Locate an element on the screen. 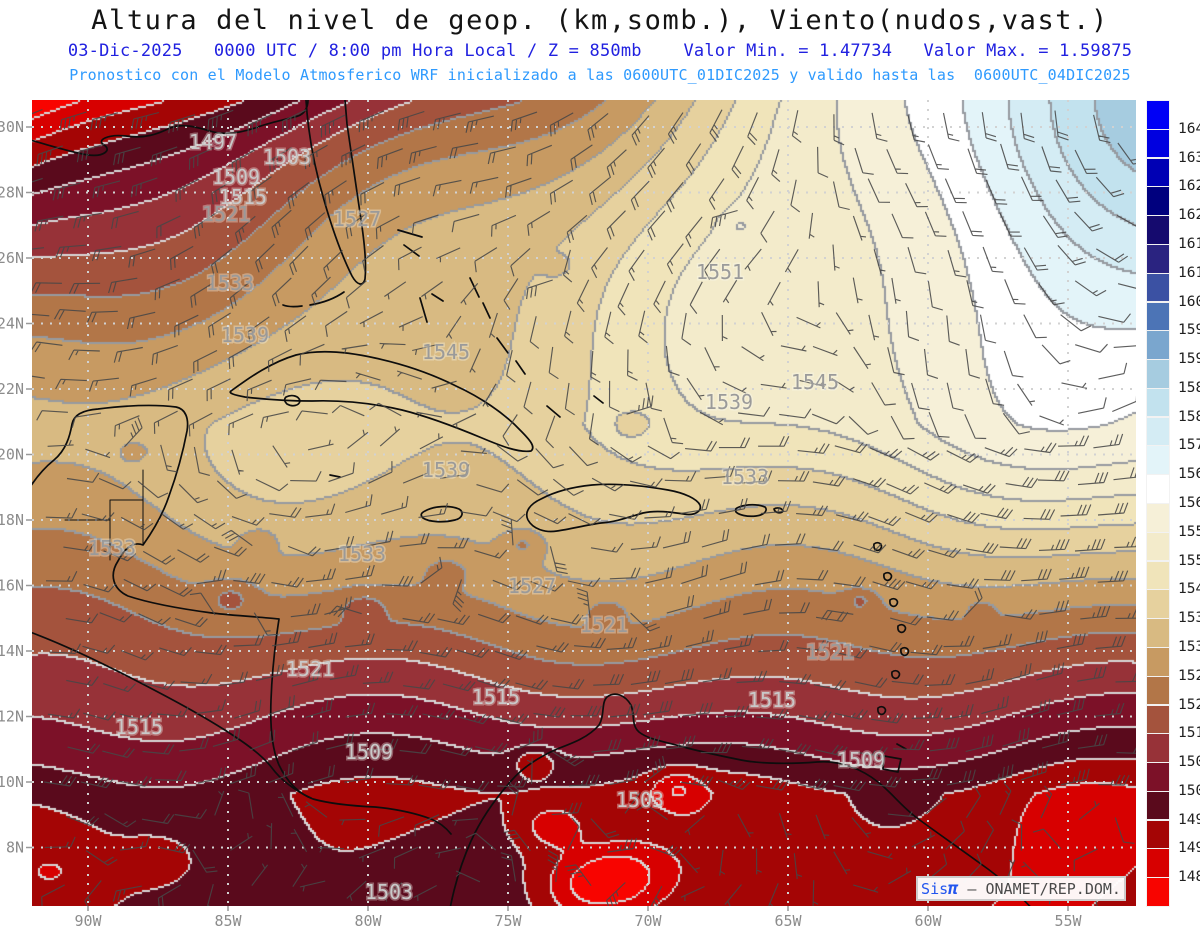 The width and height of the screenshot is (1200, 927). lat-label: 12N is located at coordinates (12, 717).